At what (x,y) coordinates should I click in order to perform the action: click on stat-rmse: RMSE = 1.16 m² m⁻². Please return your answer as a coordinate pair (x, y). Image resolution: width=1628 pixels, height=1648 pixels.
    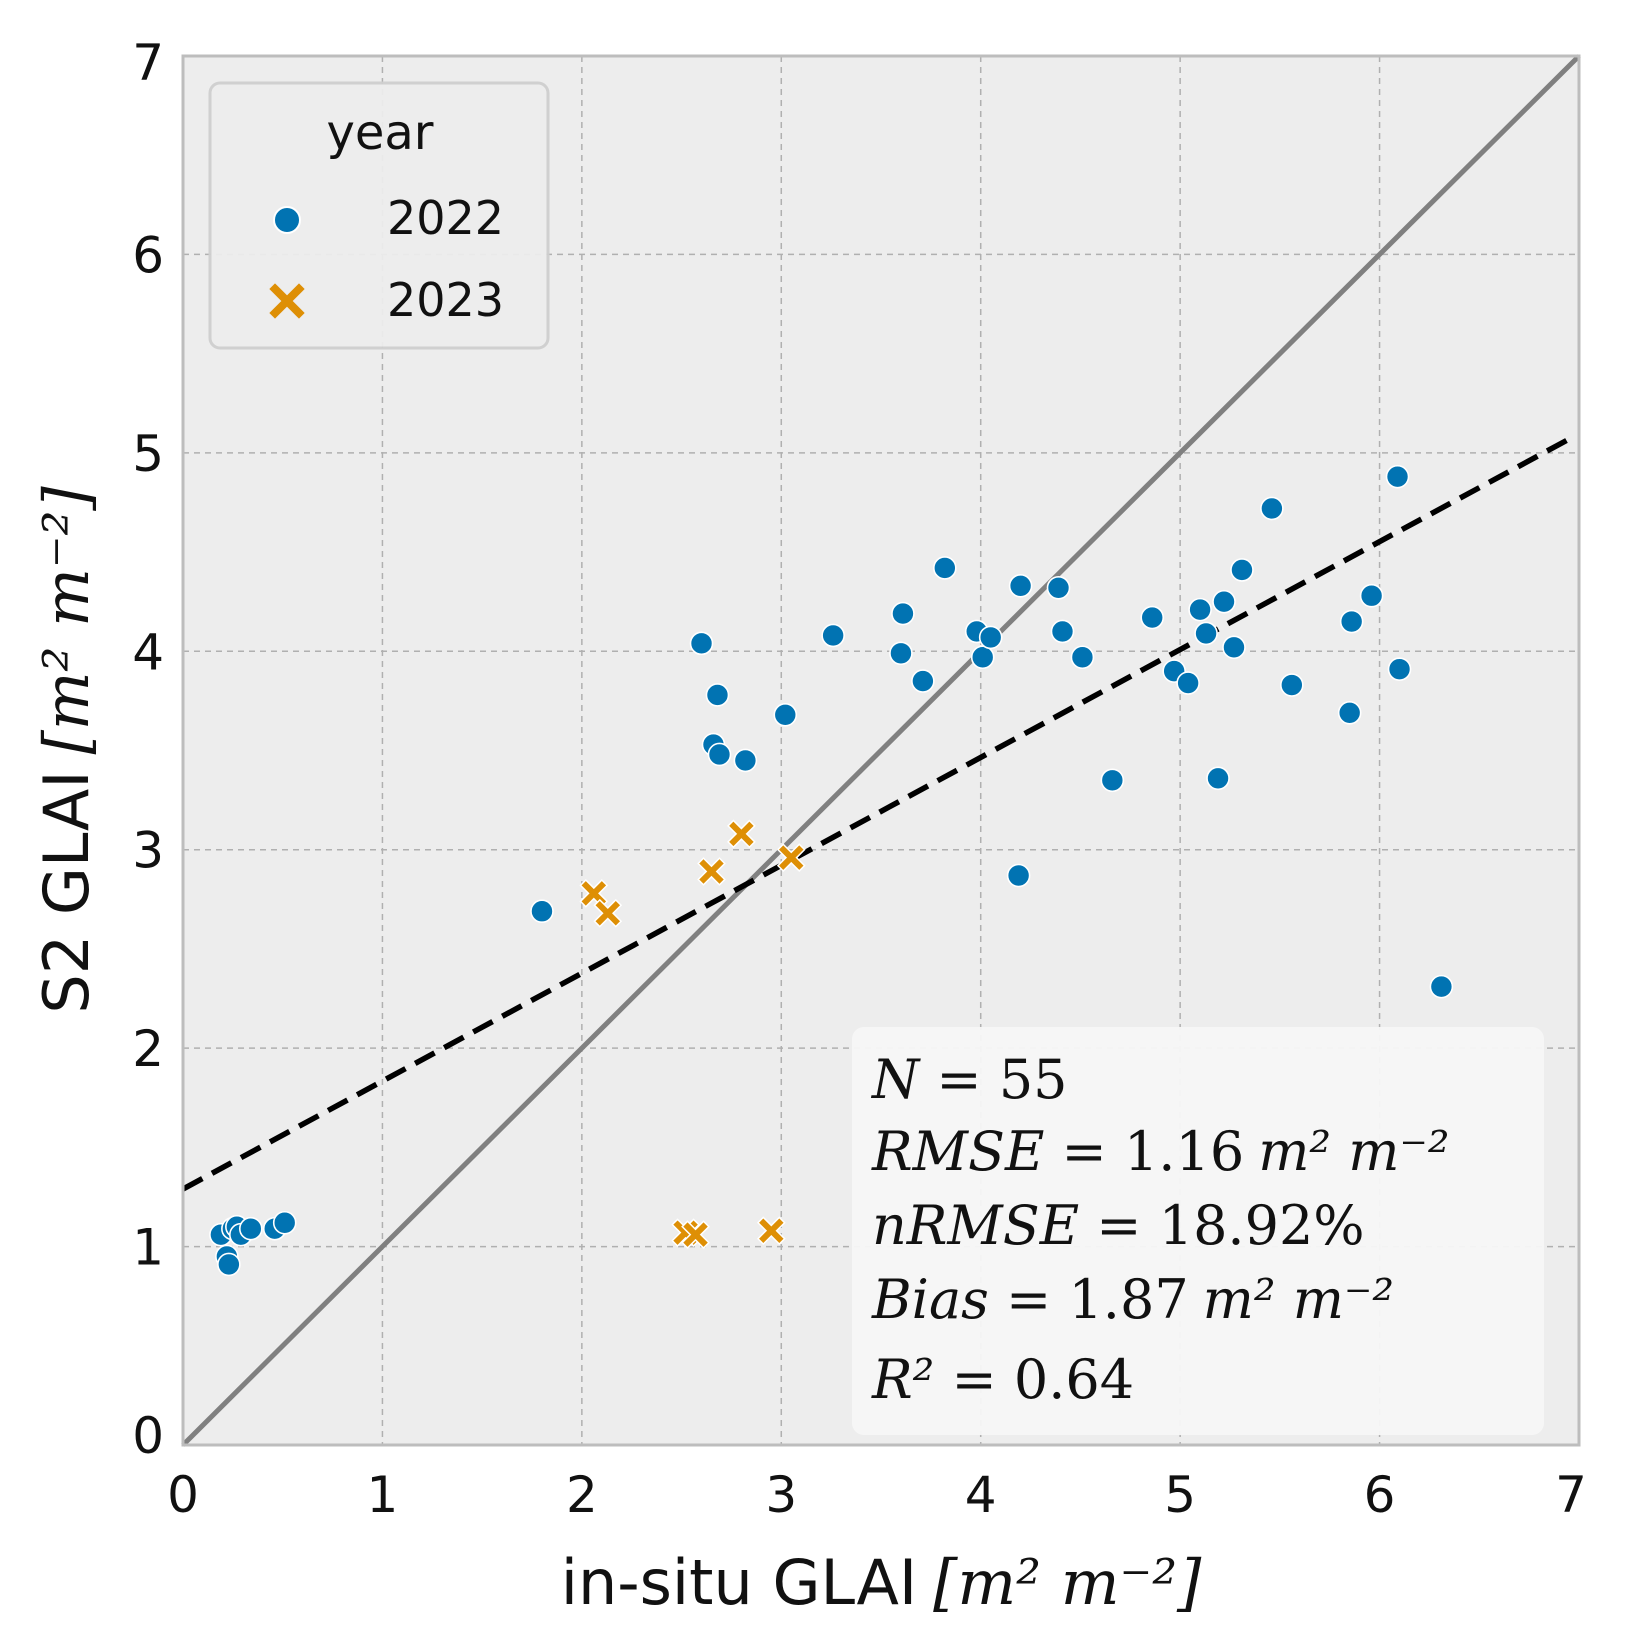
    Looking at the image, I should click on (1160, 1151).